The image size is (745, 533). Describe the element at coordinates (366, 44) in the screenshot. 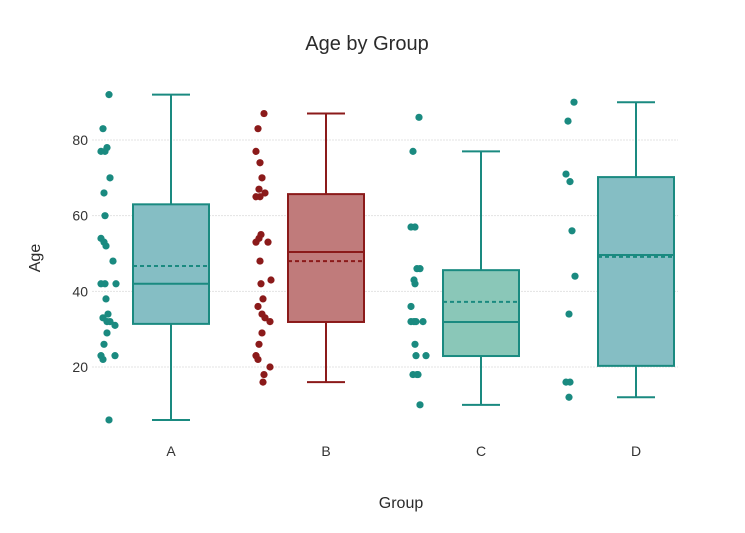

I see `chart-title: Age by Group` at that location.